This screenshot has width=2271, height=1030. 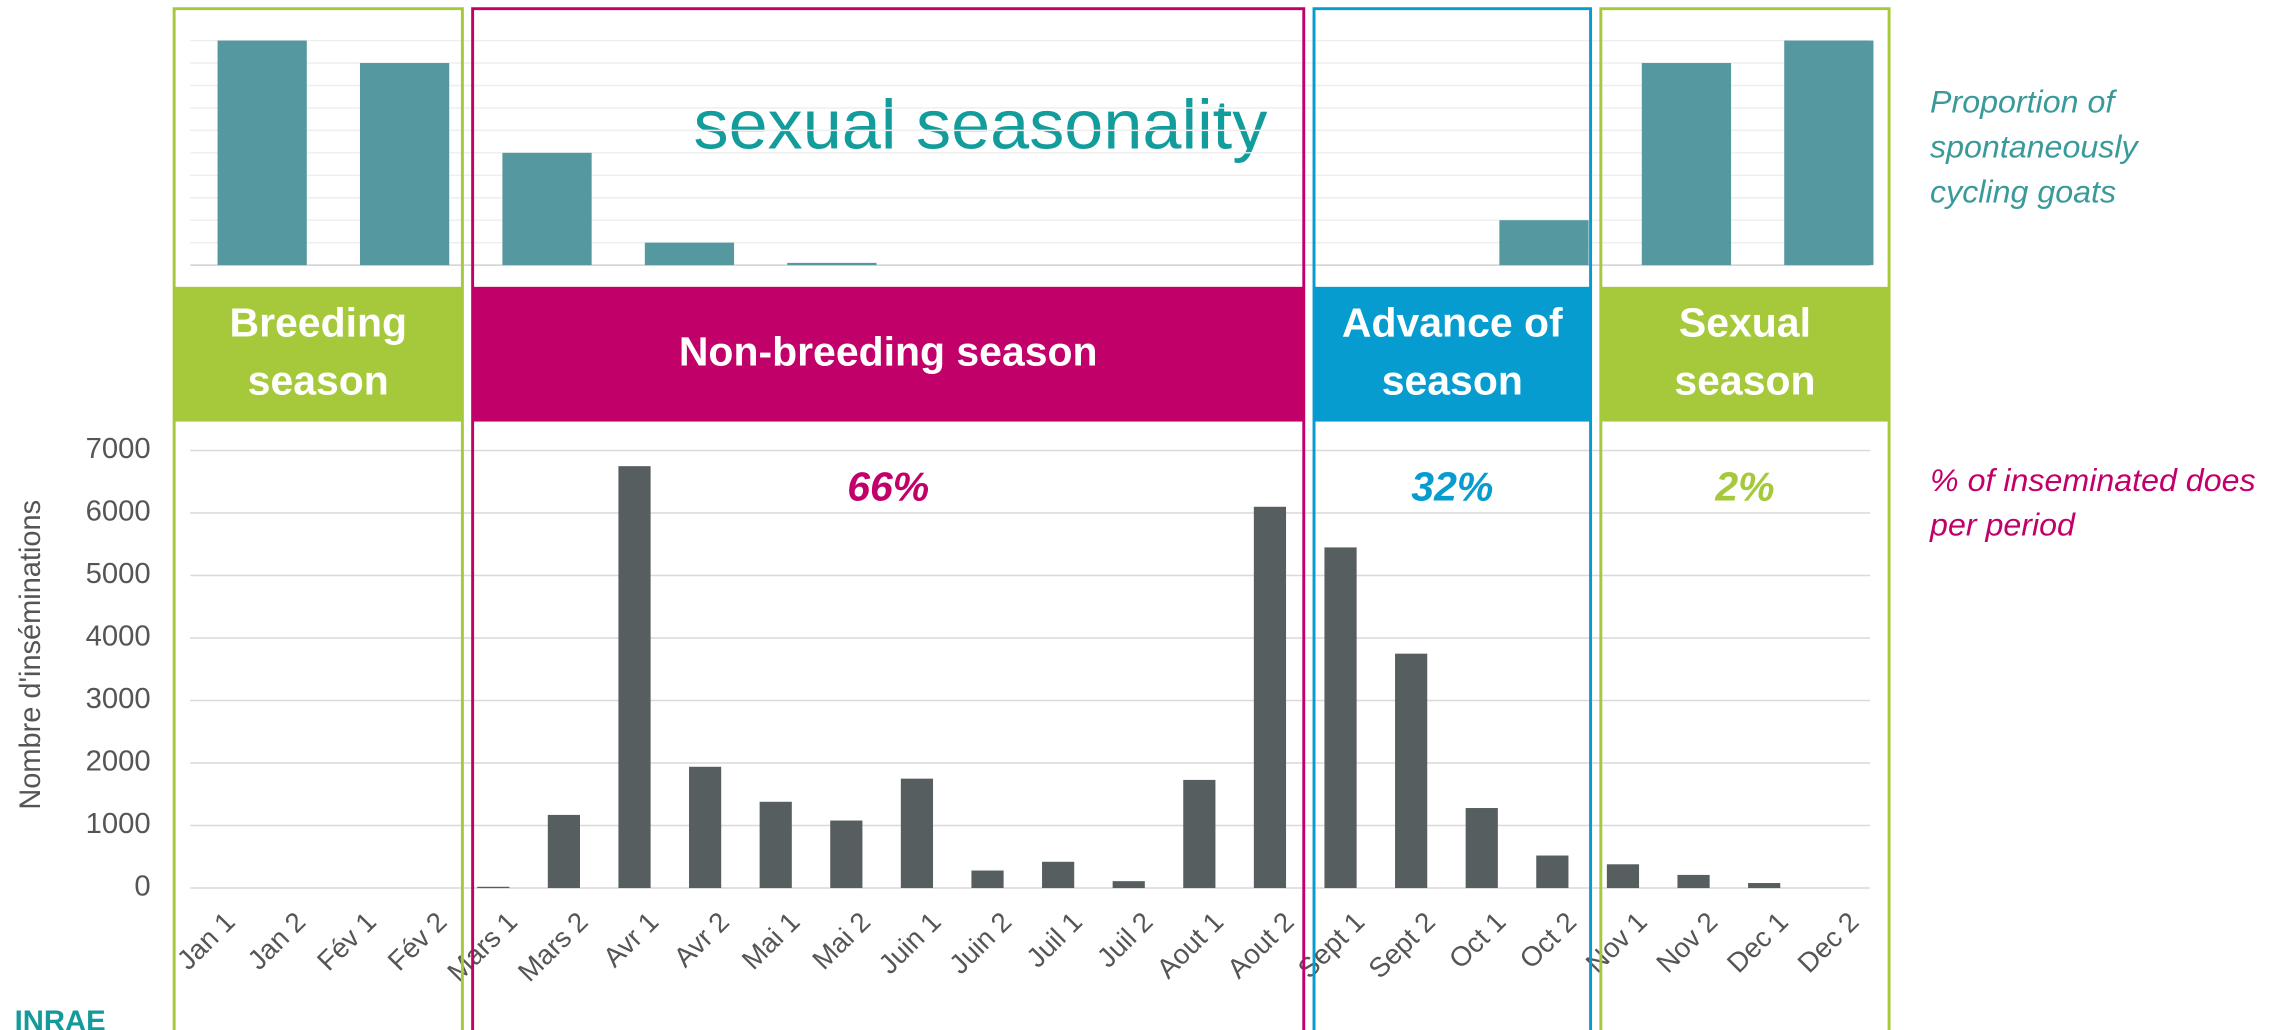 What do you see at coordinates (771, 940) in the screenshot?
I see `x-tick-label: Mai 1` at bounding box center [771, 940].